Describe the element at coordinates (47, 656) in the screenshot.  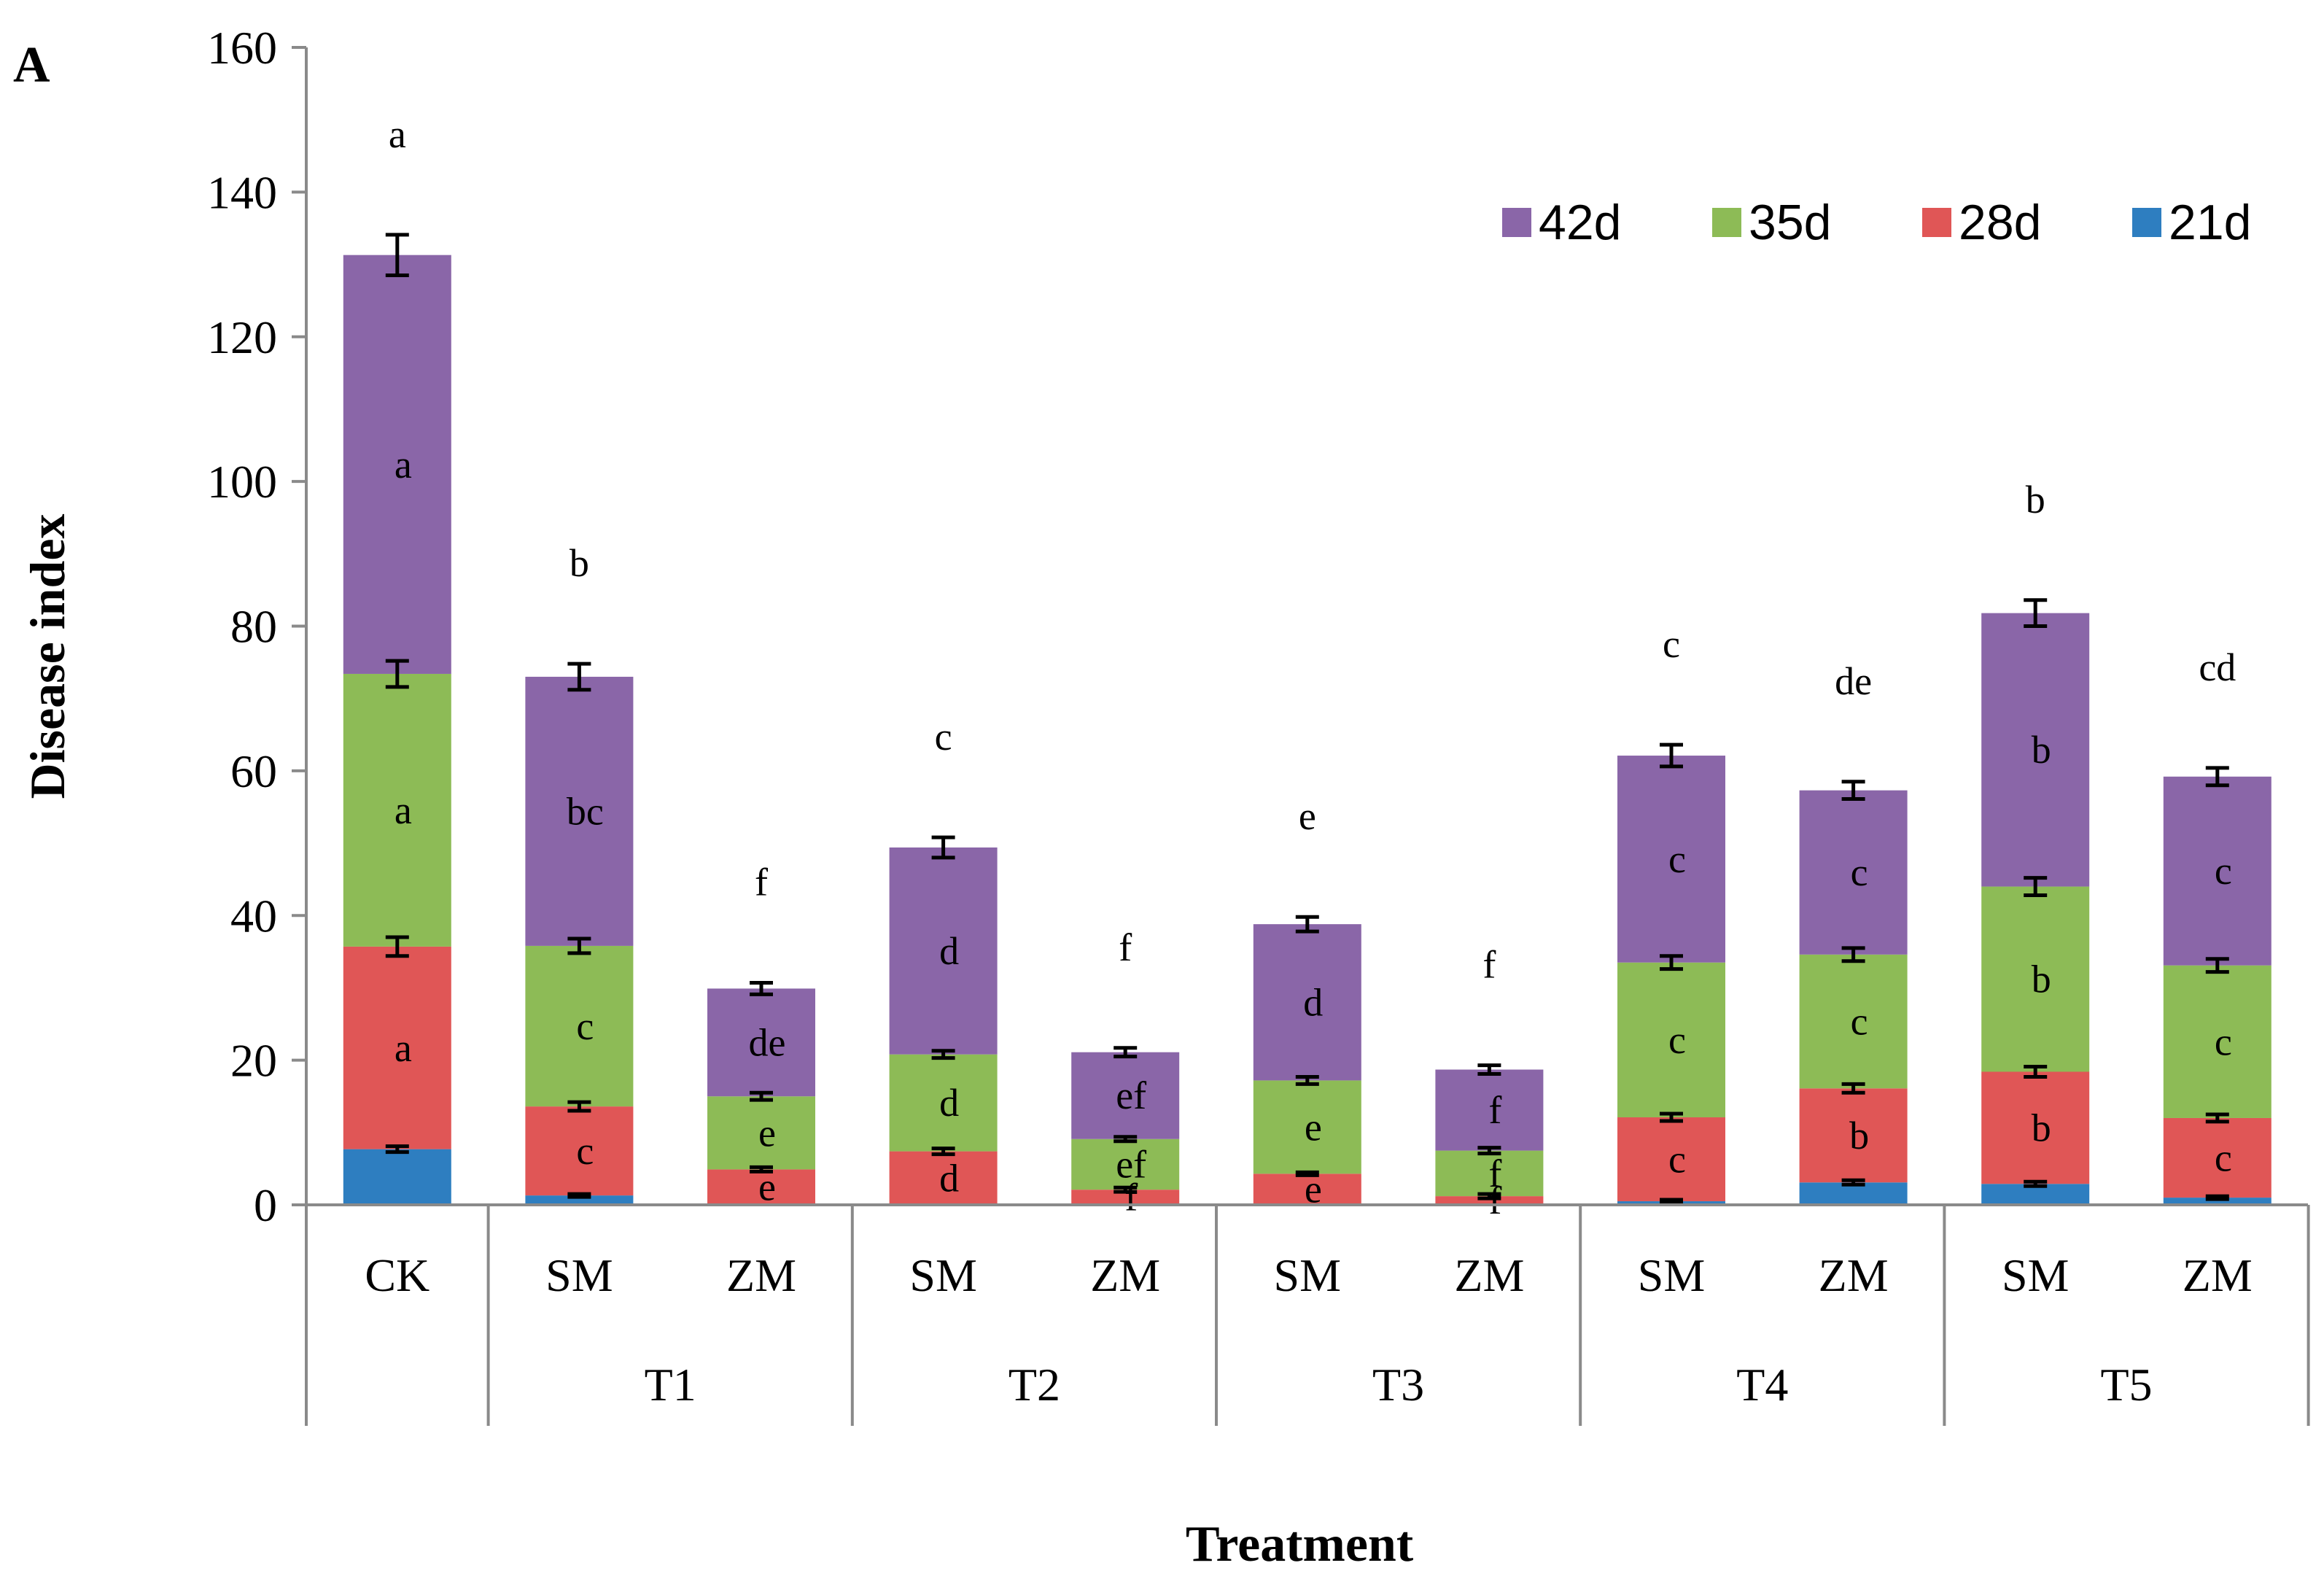
I see `y-axis-title: Disease index` at that location.